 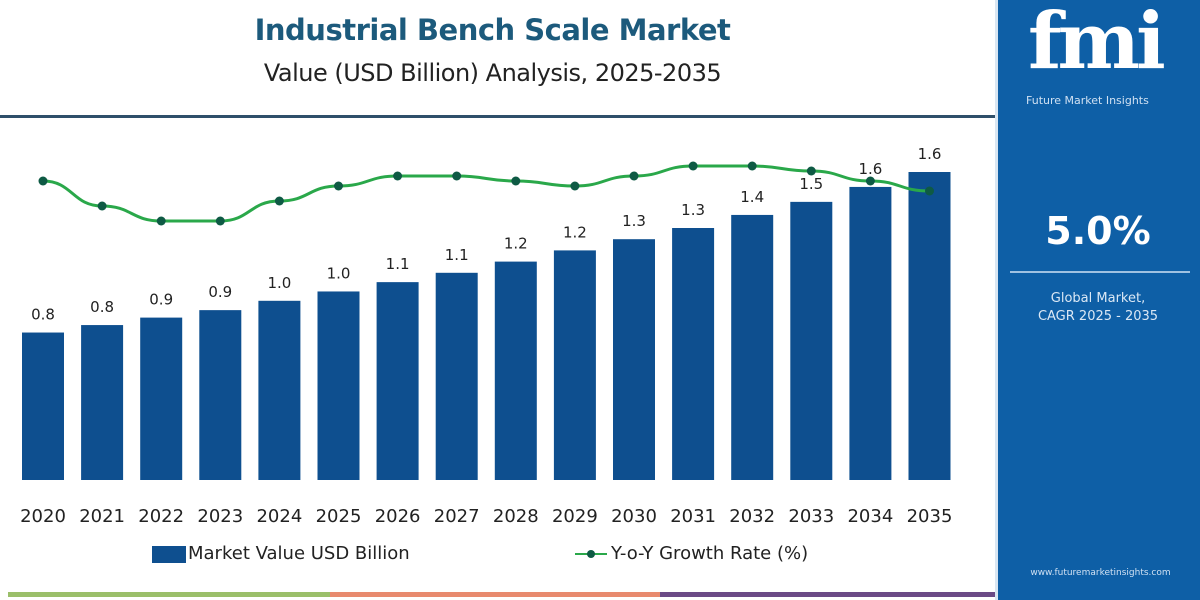 What do you see at coordinates (279, 390) in the screenshot?
I see `bar-2024` at bounding box center [279, 390].